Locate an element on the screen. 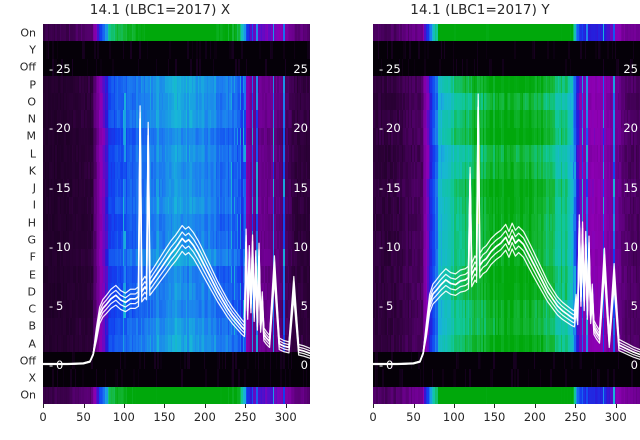 Image resolution: width=640 pixels, height=440 pixels. outer-dipole-axis-left: On Y Off P O N M L K J I H G F E D C B A Off X On is located at coordinates (20, 214).